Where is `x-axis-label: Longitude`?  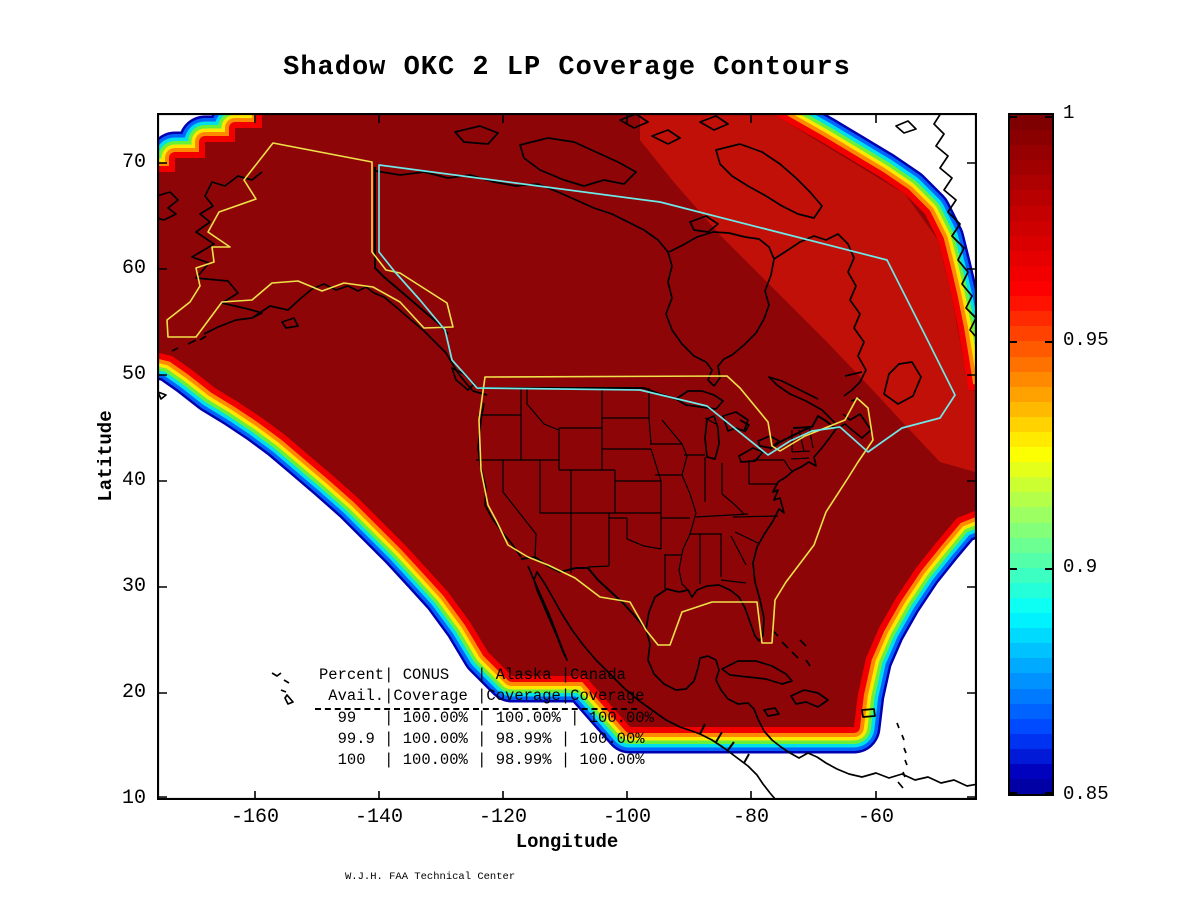
x-axis-label: Longitude is located at coordinates (567, 842).